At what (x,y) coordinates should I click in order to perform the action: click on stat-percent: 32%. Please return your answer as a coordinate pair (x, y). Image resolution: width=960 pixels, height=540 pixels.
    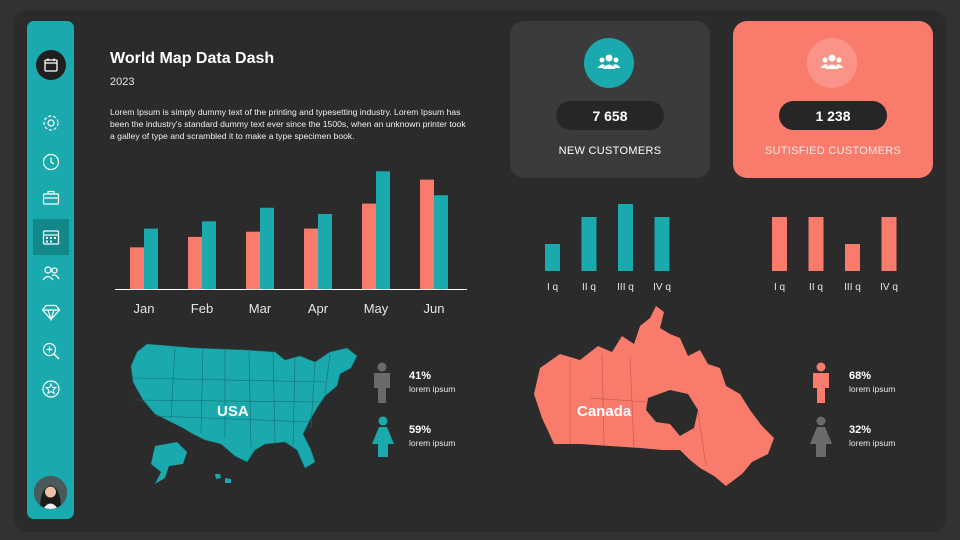
    Looking at the image, I should click on (860, 430).